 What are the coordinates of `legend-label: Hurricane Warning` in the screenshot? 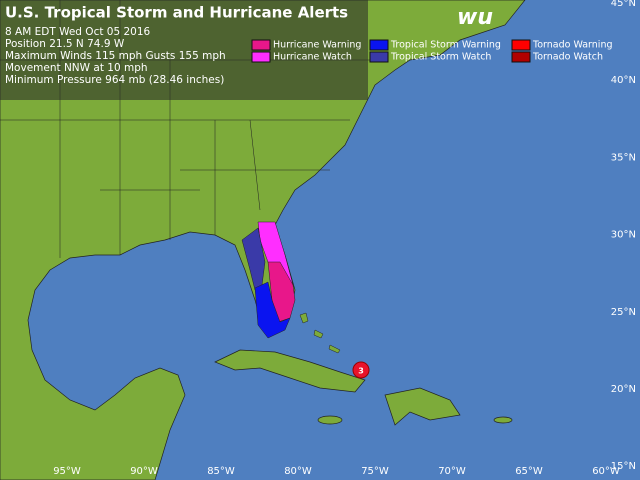 It's located at (317, 45).